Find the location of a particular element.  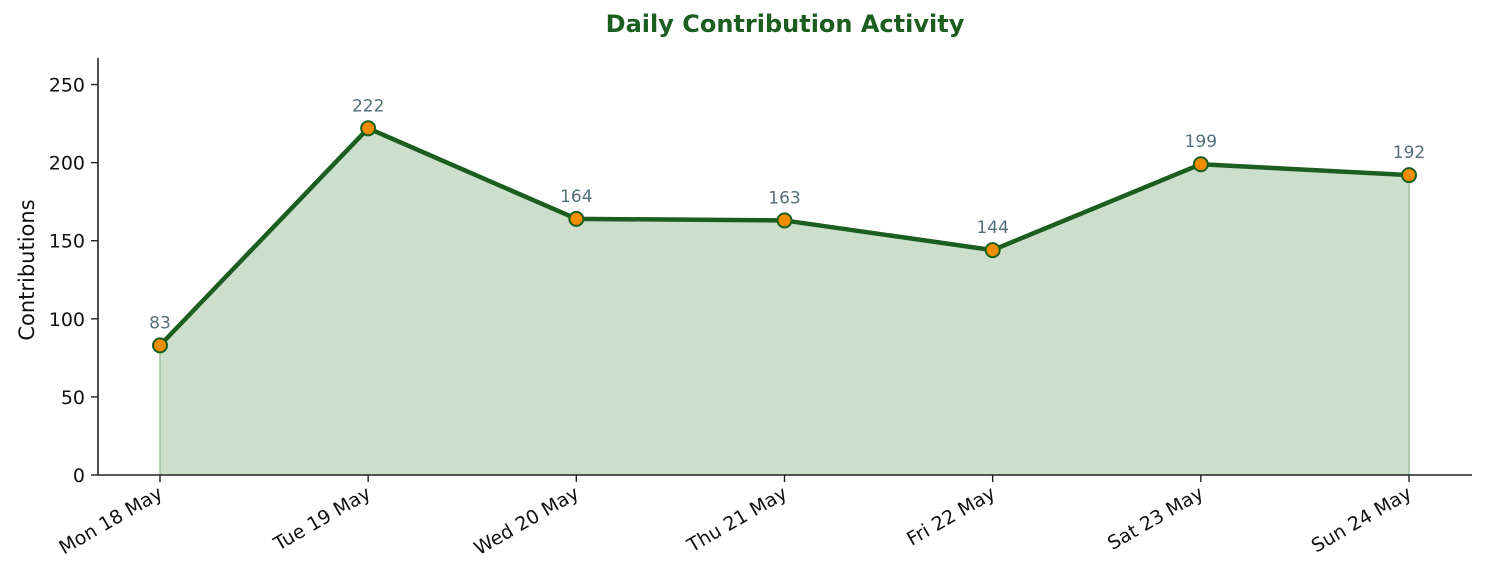

x-tick-label: Wed 20 May is located at coordinates (527, 521).